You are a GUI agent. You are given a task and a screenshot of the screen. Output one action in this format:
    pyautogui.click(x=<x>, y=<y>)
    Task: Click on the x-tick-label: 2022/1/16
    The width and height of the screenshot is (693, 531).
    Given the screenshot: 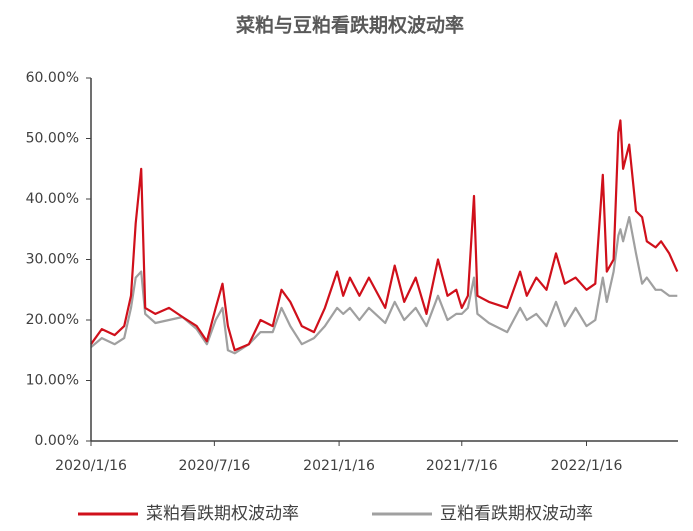 What is the action you would take?
    pyautogui.click(x=587, y=466)
    